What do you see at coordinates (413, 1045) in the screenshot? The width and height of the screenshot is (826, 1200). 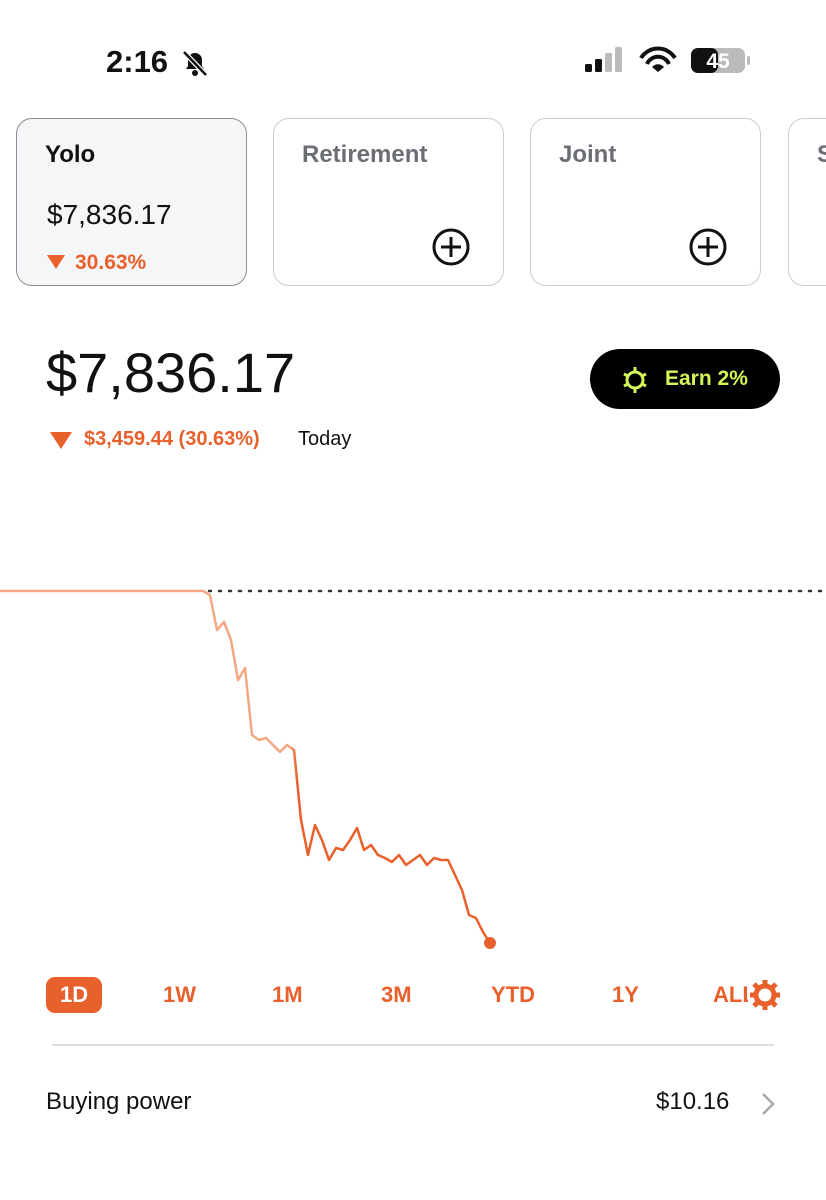 I see `divider` at bounding box center [413, 1045].